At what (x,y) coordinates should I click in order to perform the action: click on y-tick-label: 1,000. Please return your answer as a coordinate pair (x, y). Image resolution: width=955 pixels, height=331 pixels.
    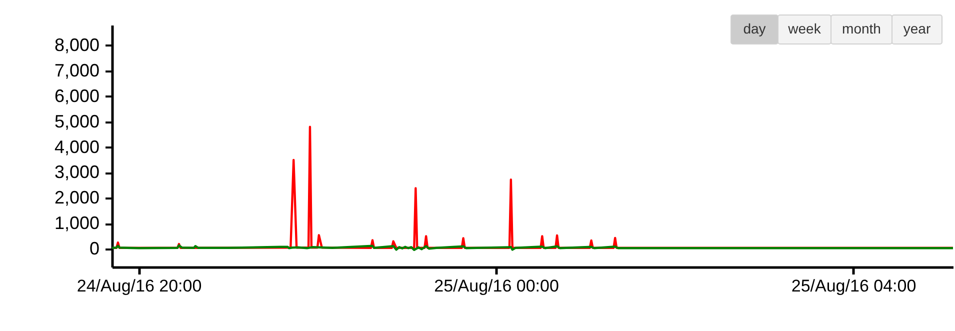
    Looking at the image, I should click on (77, 223).